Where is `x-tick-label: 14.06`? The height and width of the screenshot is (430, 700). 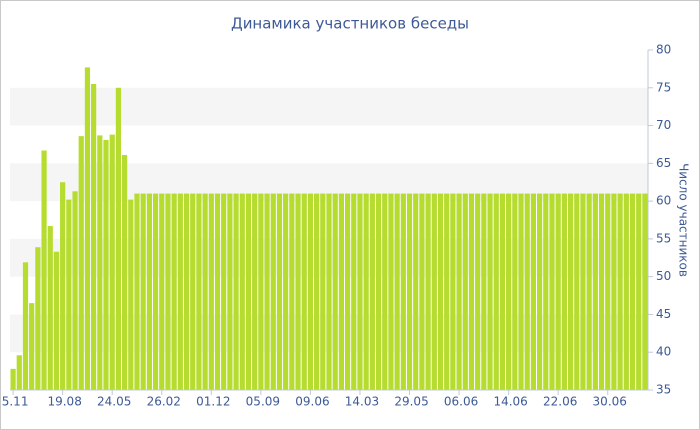
x-tick-label: 14.06 is located at coordinates (510, 402).